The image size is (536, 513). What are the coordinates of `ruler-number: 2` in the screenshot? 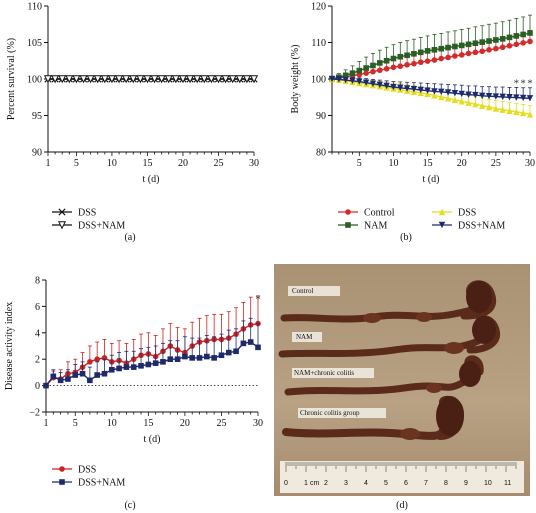 It's located at (326, 483).